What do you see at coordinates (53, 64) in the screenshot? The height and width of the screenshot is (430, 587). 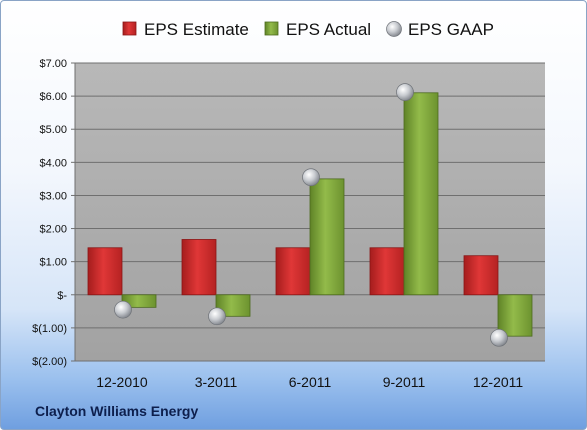 I see `y-tick-label: $7.00` at bounding box center [53, 64].